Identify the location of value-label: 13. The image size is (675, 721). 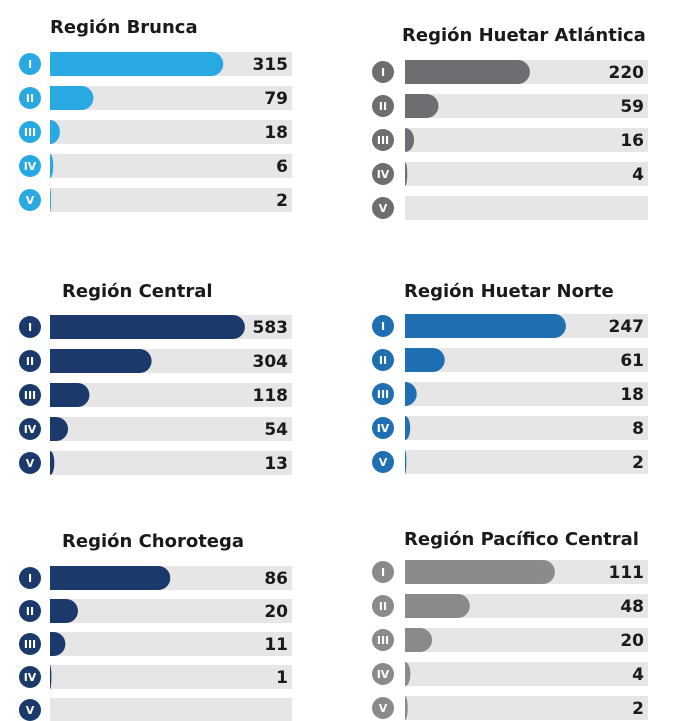
(276, 464).